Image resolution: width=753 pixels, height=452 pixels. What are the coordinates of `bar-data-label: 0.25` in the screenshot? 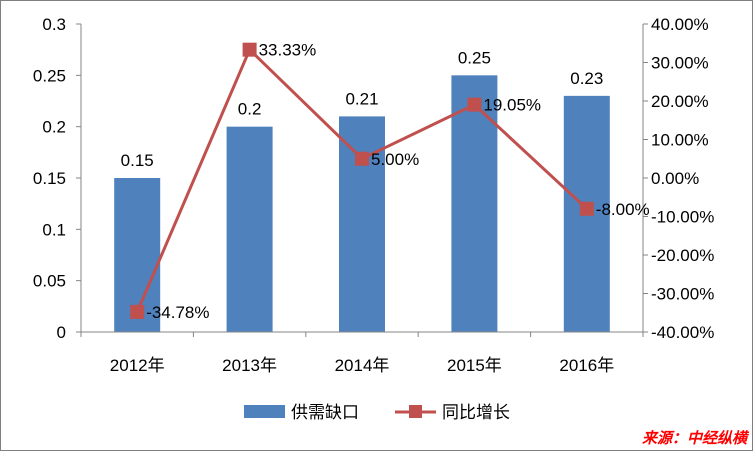 It's located at (474, 57).